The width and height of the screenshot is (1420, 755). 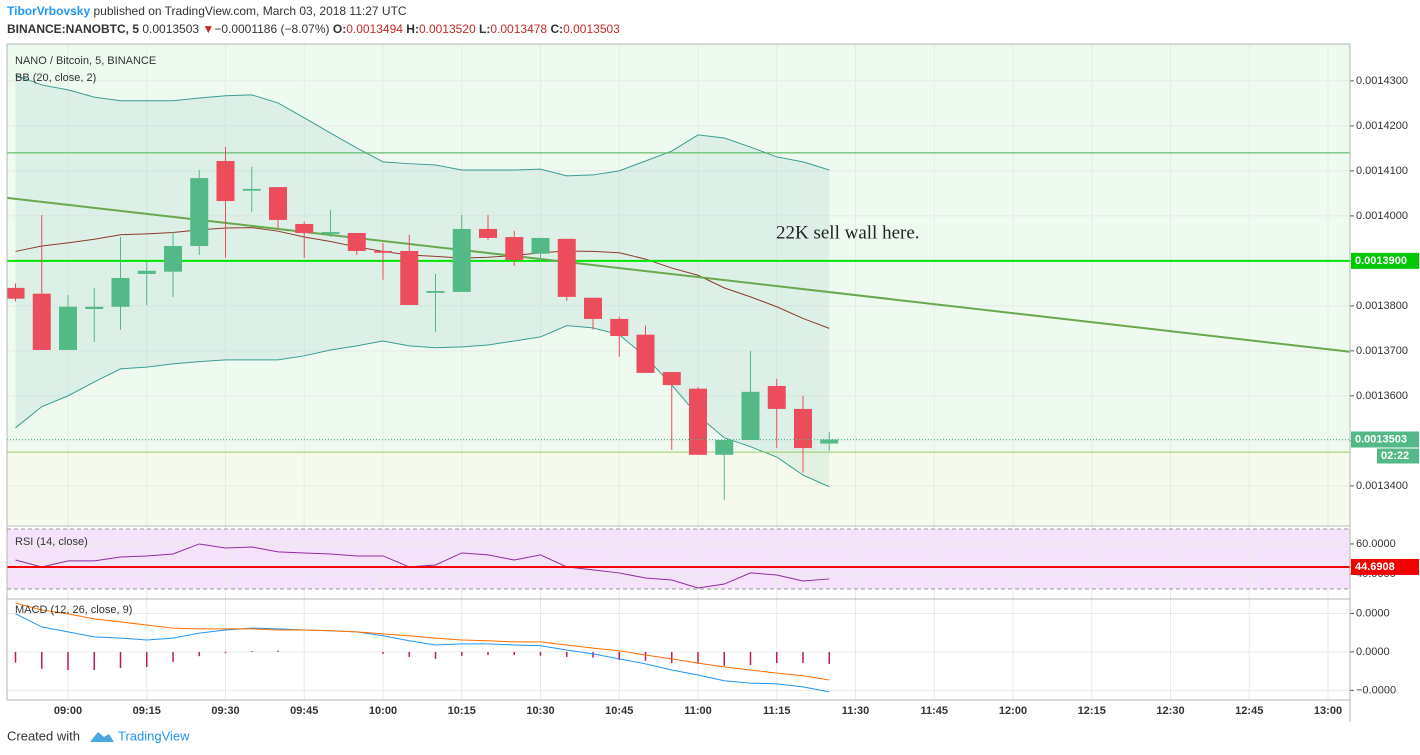 I want to click on y-tick-label: 0.0013800, so click(x=1382, y=306).